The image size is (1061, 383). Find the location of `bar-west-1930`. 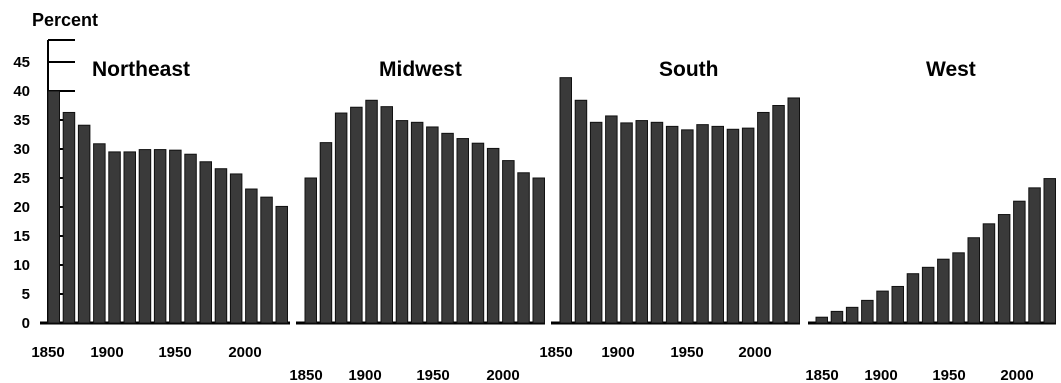

bar-west-1930 is located at coordinates (943, 291).